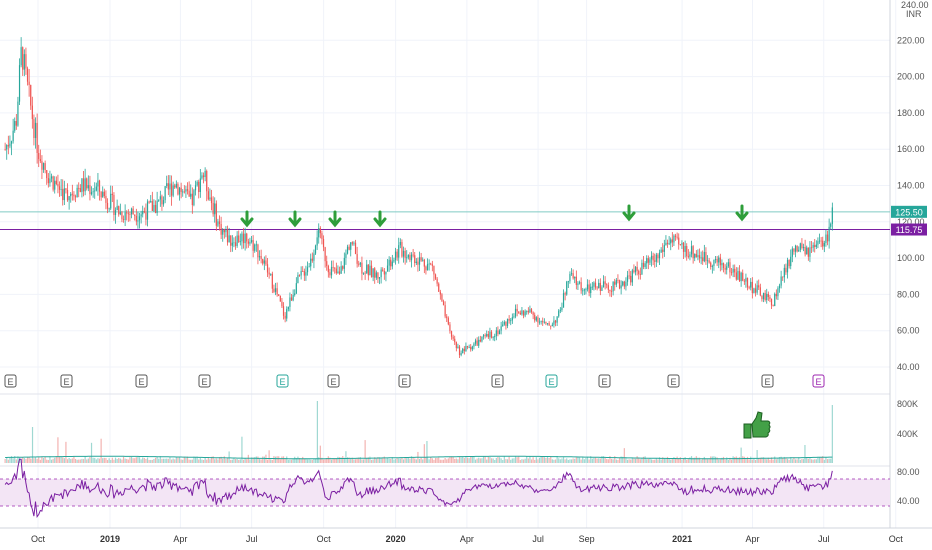 The height and width of the screenshot is (550, 932). I want to click on time-tick-label: Oct, so click(324, 539).